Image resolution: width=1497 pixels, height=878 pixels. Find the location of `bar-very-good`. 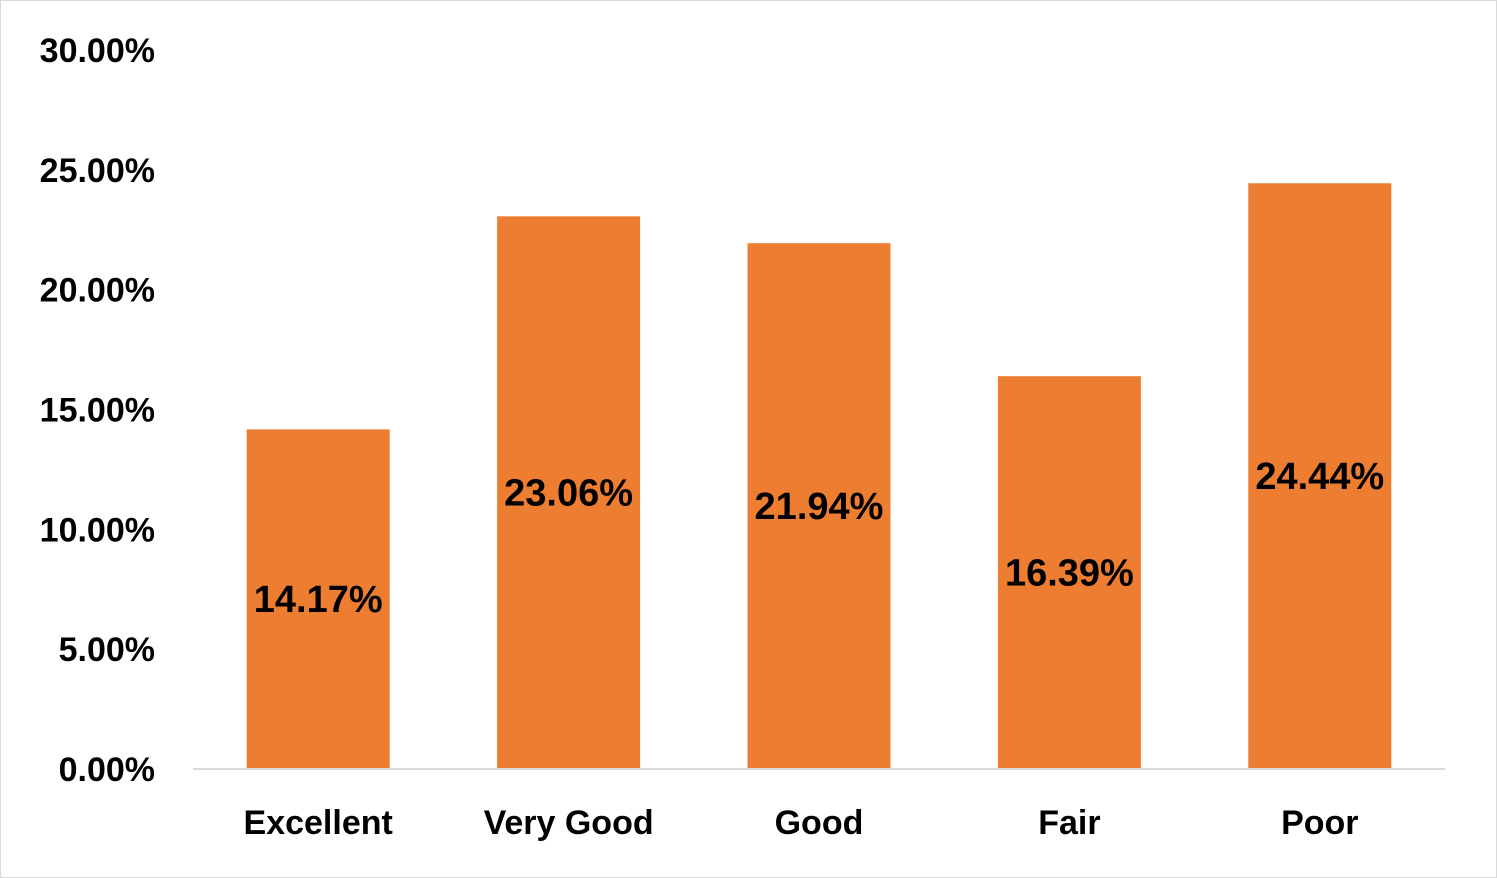

bar-very-good is located at coordinates (569, 492).